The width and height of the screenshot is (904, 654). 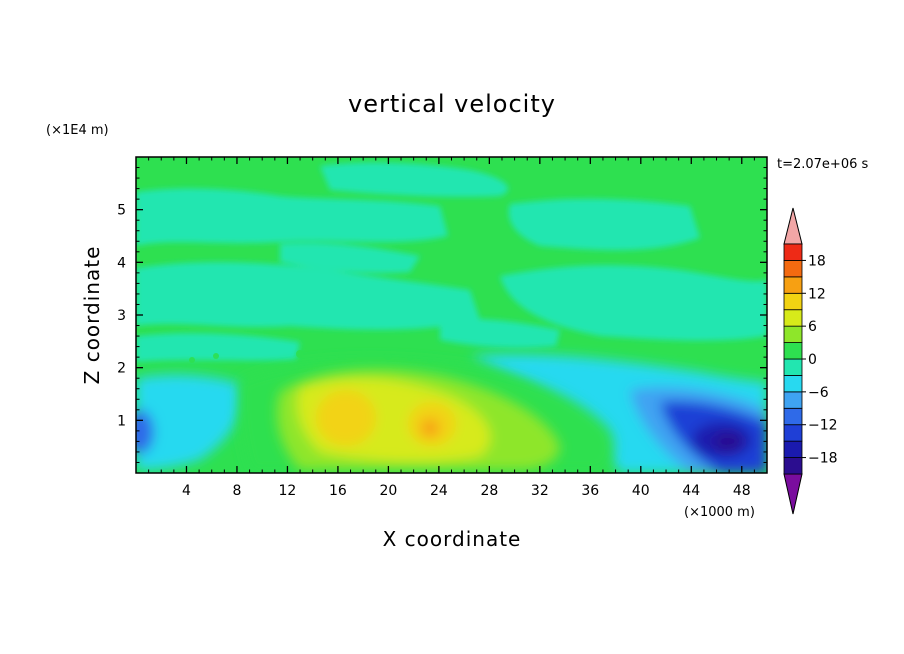 I want to click on y-tick-label: 1, so click(x=121, y=421).